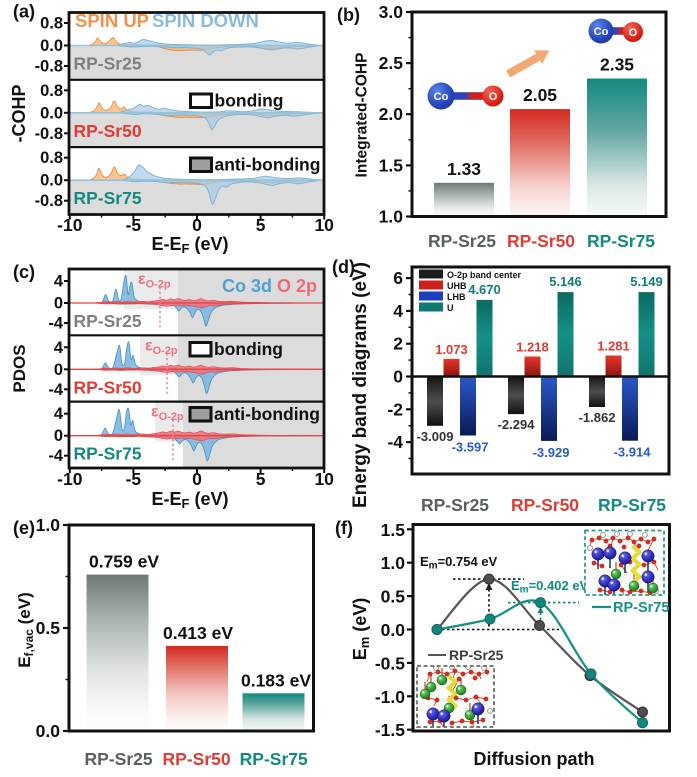 This screenshot has height=777, width=697. Describe the element at coordinates (398, 344) in the screenshot. I see `svg-text: 2` at that location.